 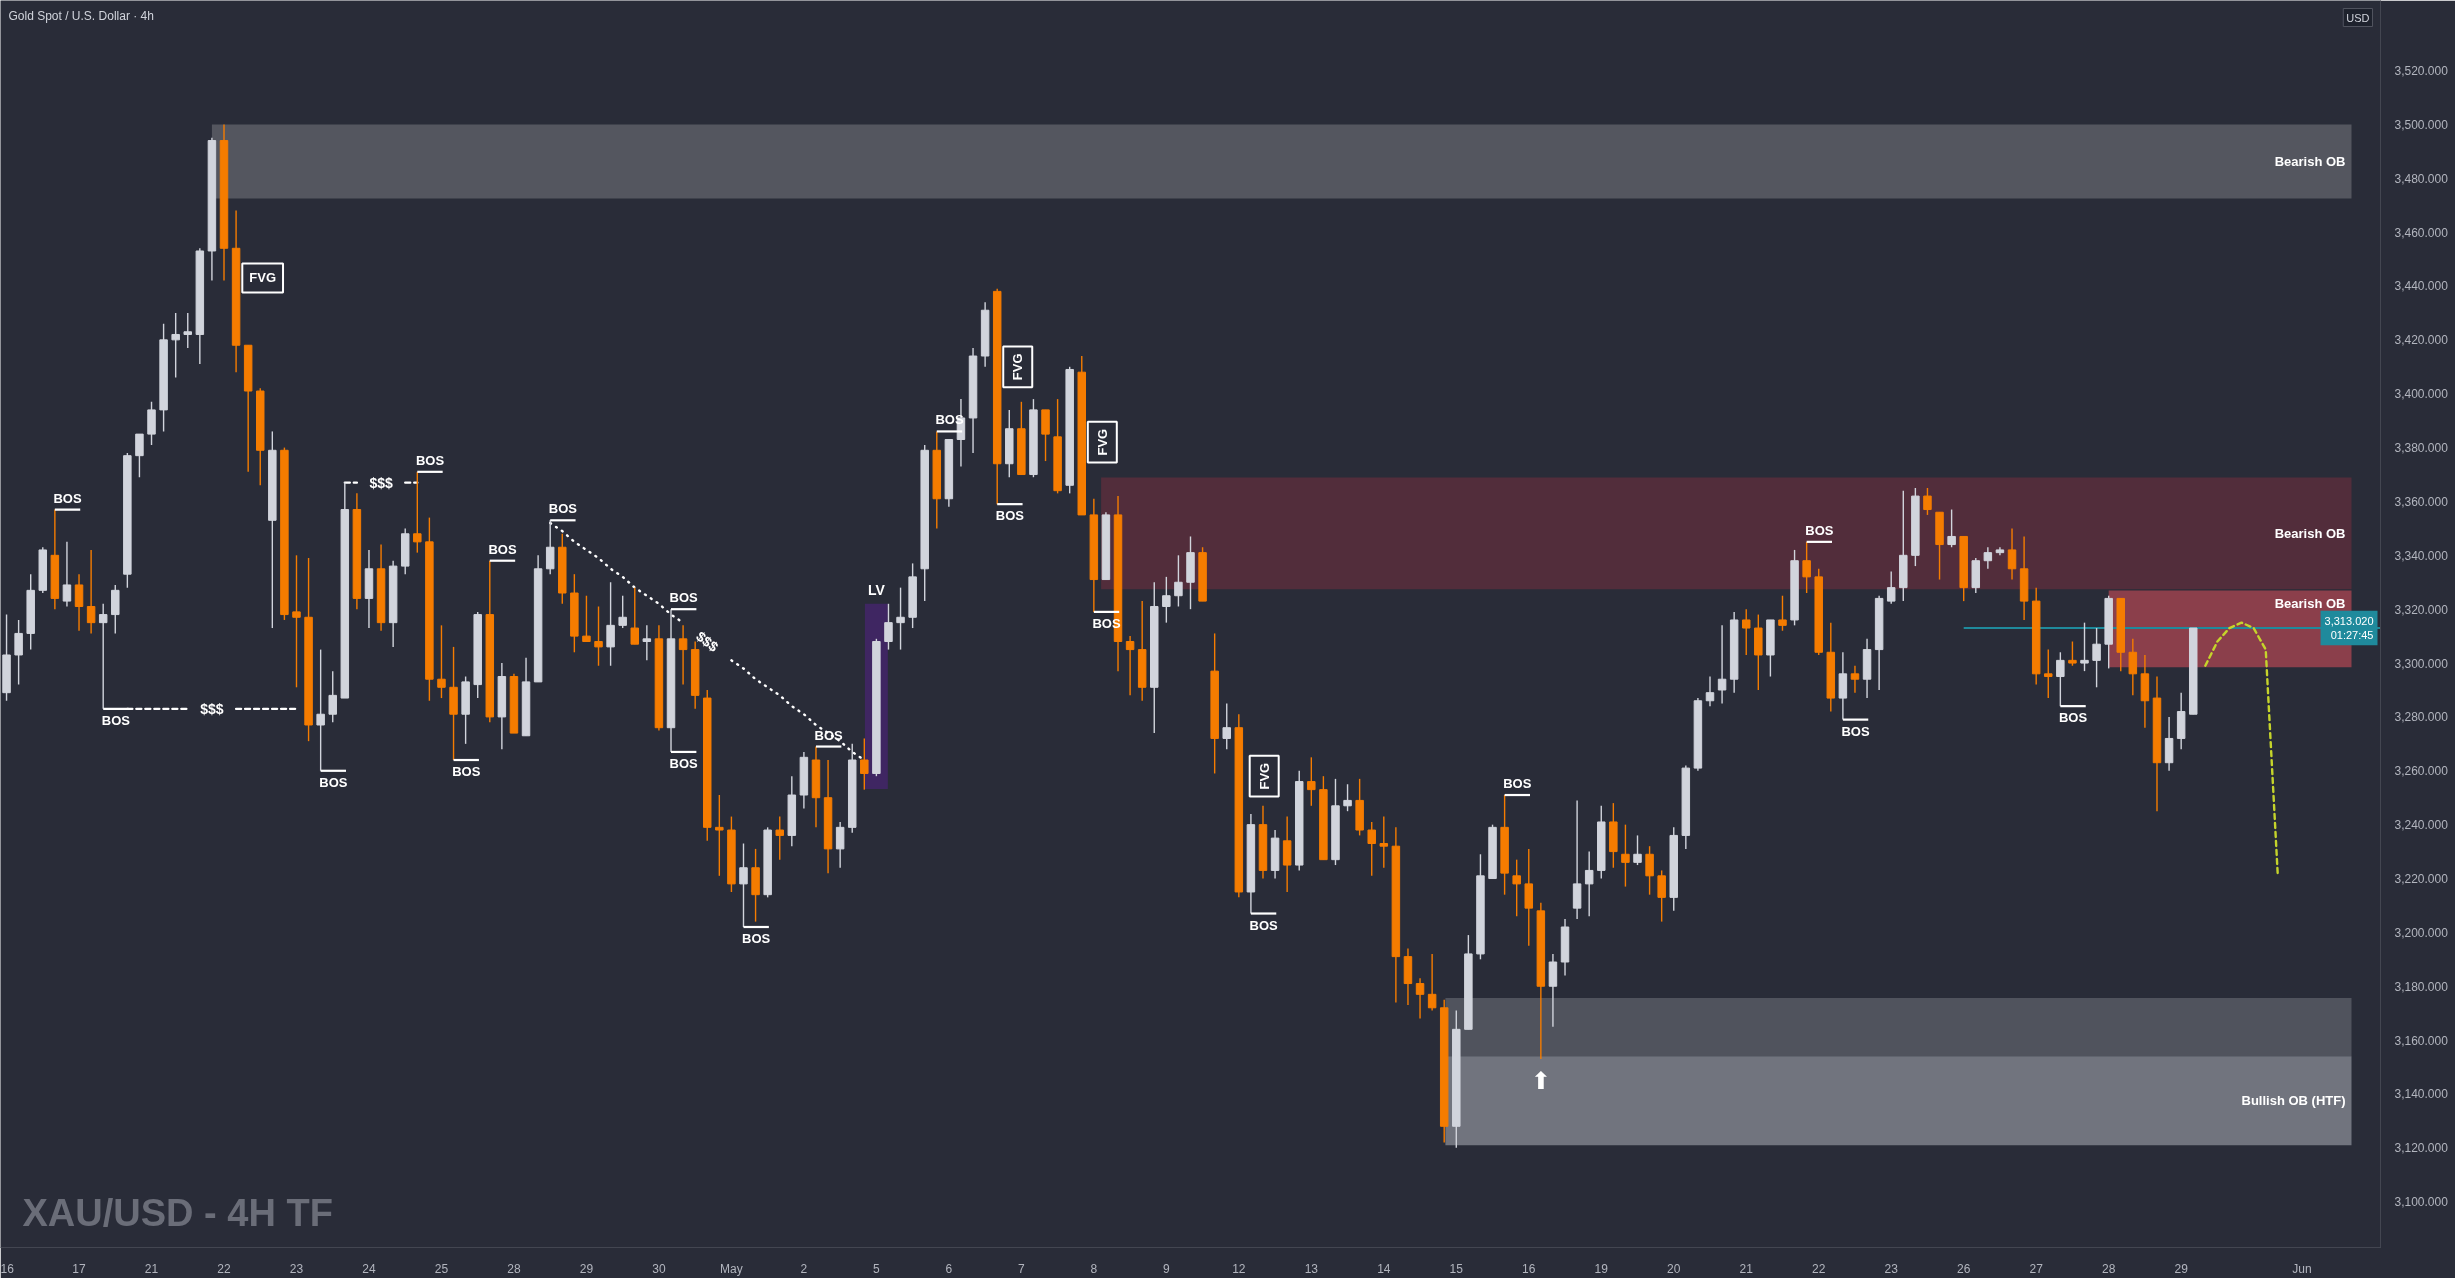 I want to click on y-tick-label: 3,480.000, so click(x=2421, y=178).